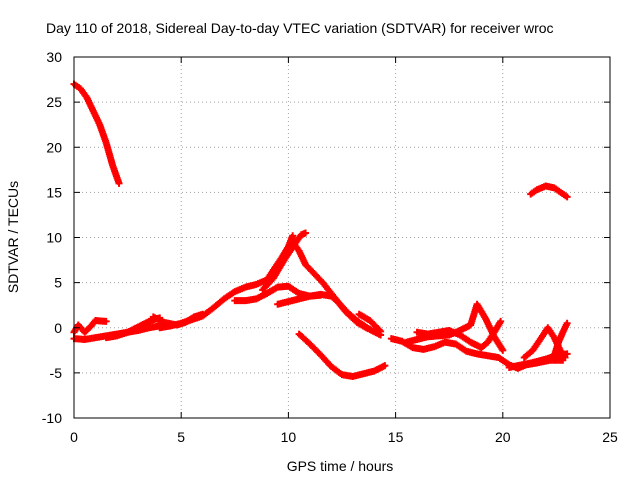  What do you see at coordinates (13, 237) in the screenshot?
I see `y-axis-title: SDTVAR / TECUs` at bounding box center [13, 237].